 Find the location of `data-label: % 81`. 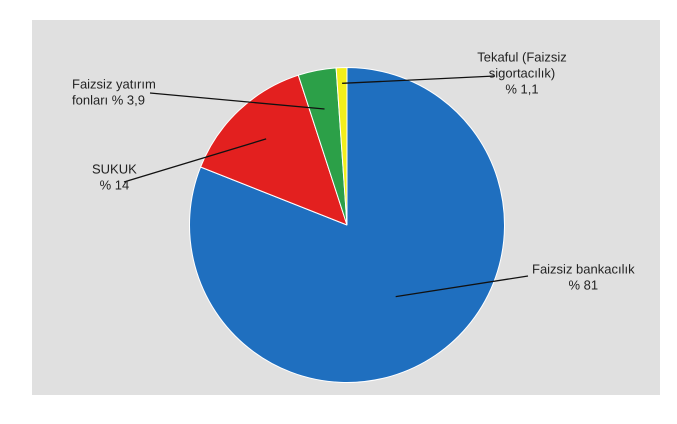

data-label: % 81 is located at coordinates (583, 285).